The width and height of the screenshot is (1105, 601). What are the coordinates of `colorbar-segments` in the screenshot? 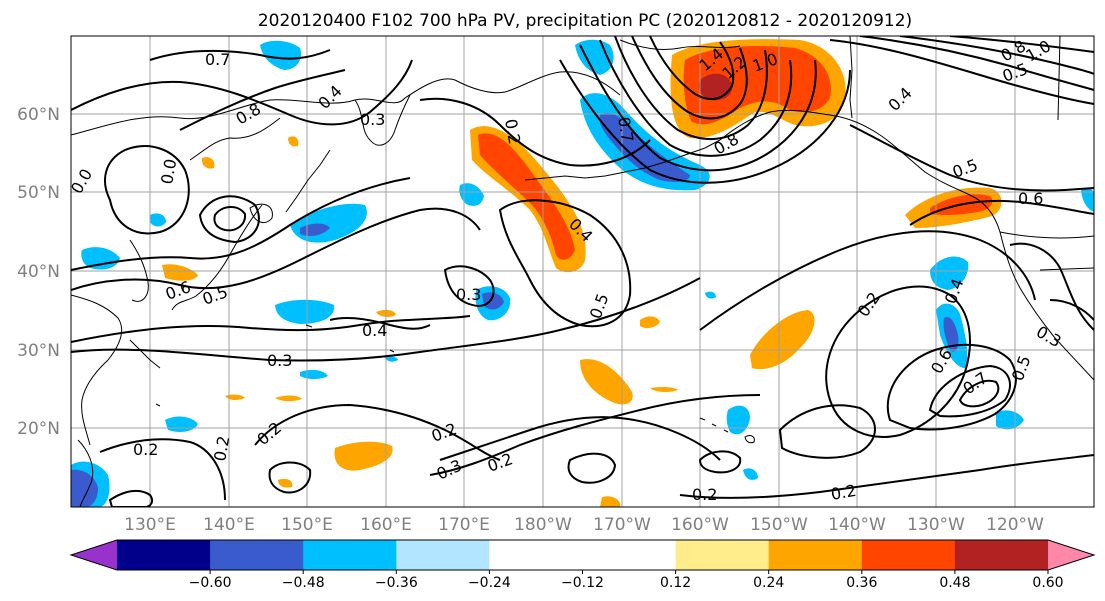 It's located at (582, 555).